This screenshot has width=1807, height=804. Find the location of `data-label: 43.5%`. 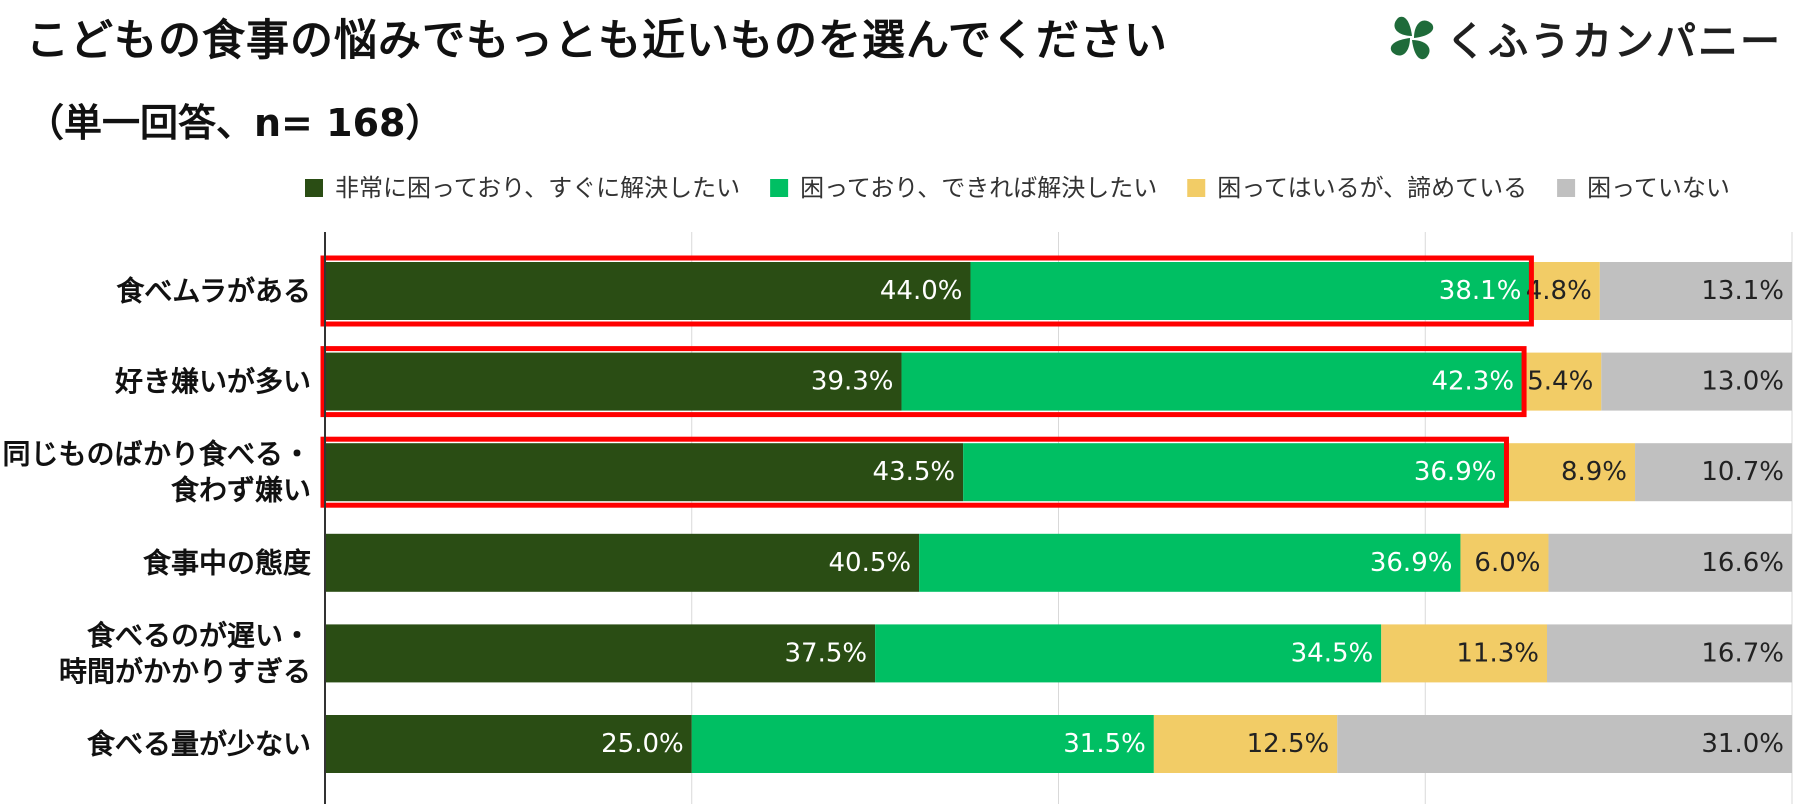

data-label: 43.5% is located at coordinates (914, 472).